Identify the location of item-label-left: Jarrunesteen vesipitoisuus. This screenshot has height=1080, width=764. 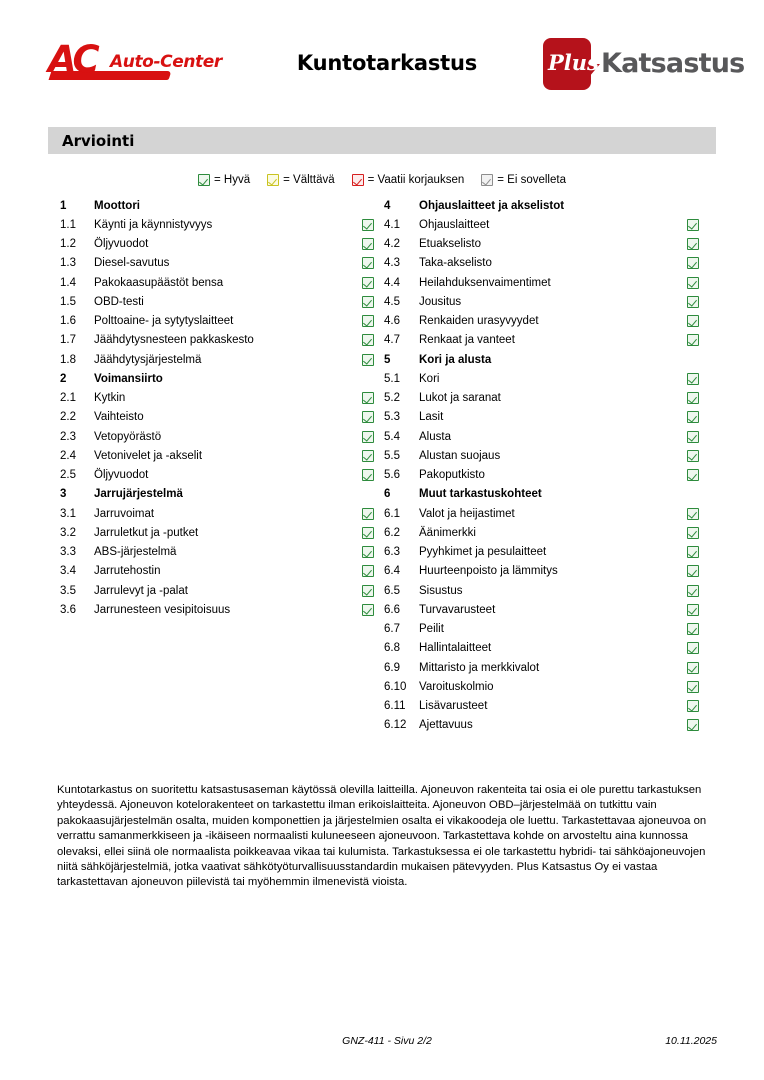
(162, 609).